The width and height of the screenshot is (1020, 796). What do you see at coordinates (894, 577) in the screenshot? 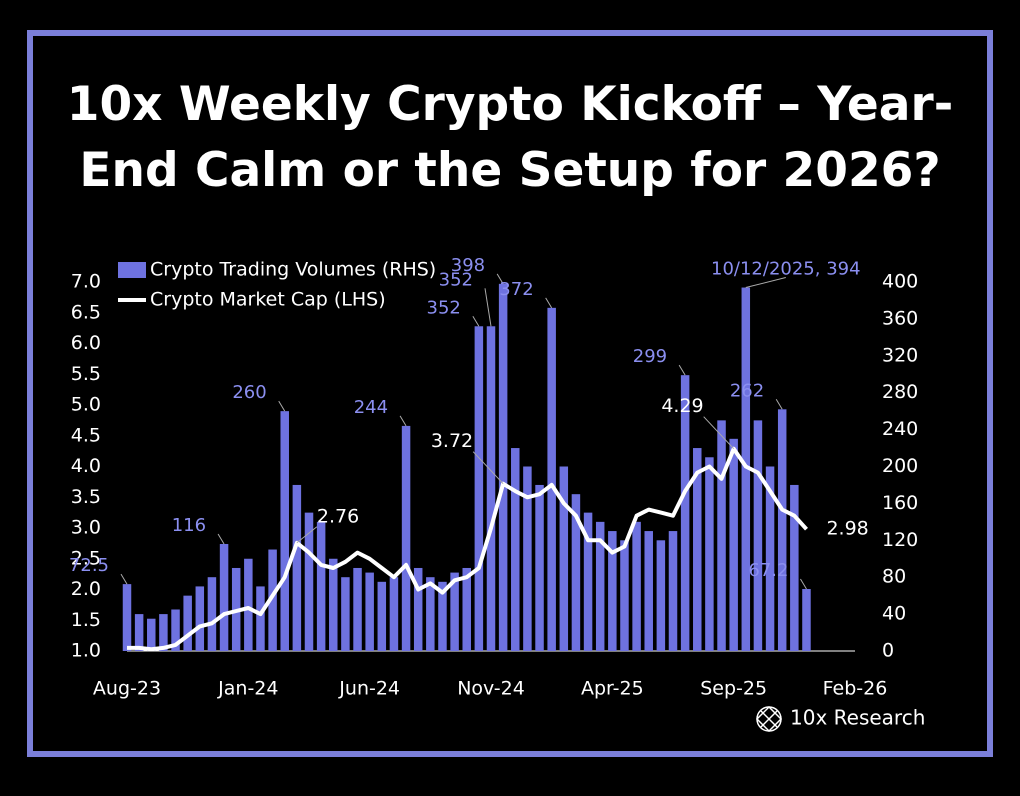
I see `y2-tick-label: 80` at bounding box center [894, 577].